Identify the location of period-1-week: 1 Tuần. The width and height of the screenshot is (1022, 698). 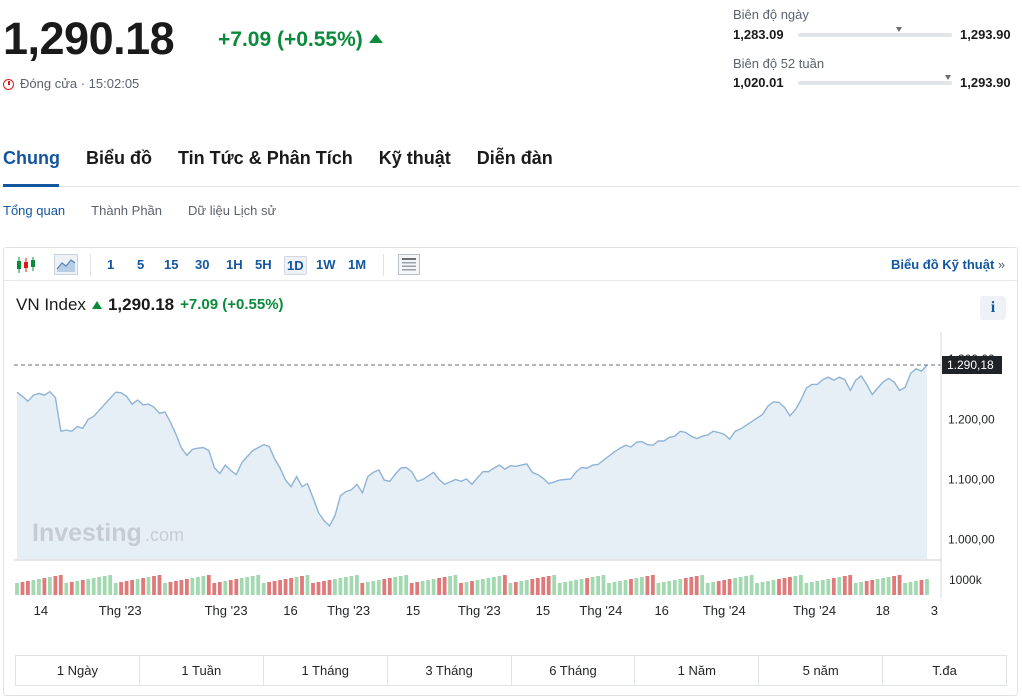
(202, 670).